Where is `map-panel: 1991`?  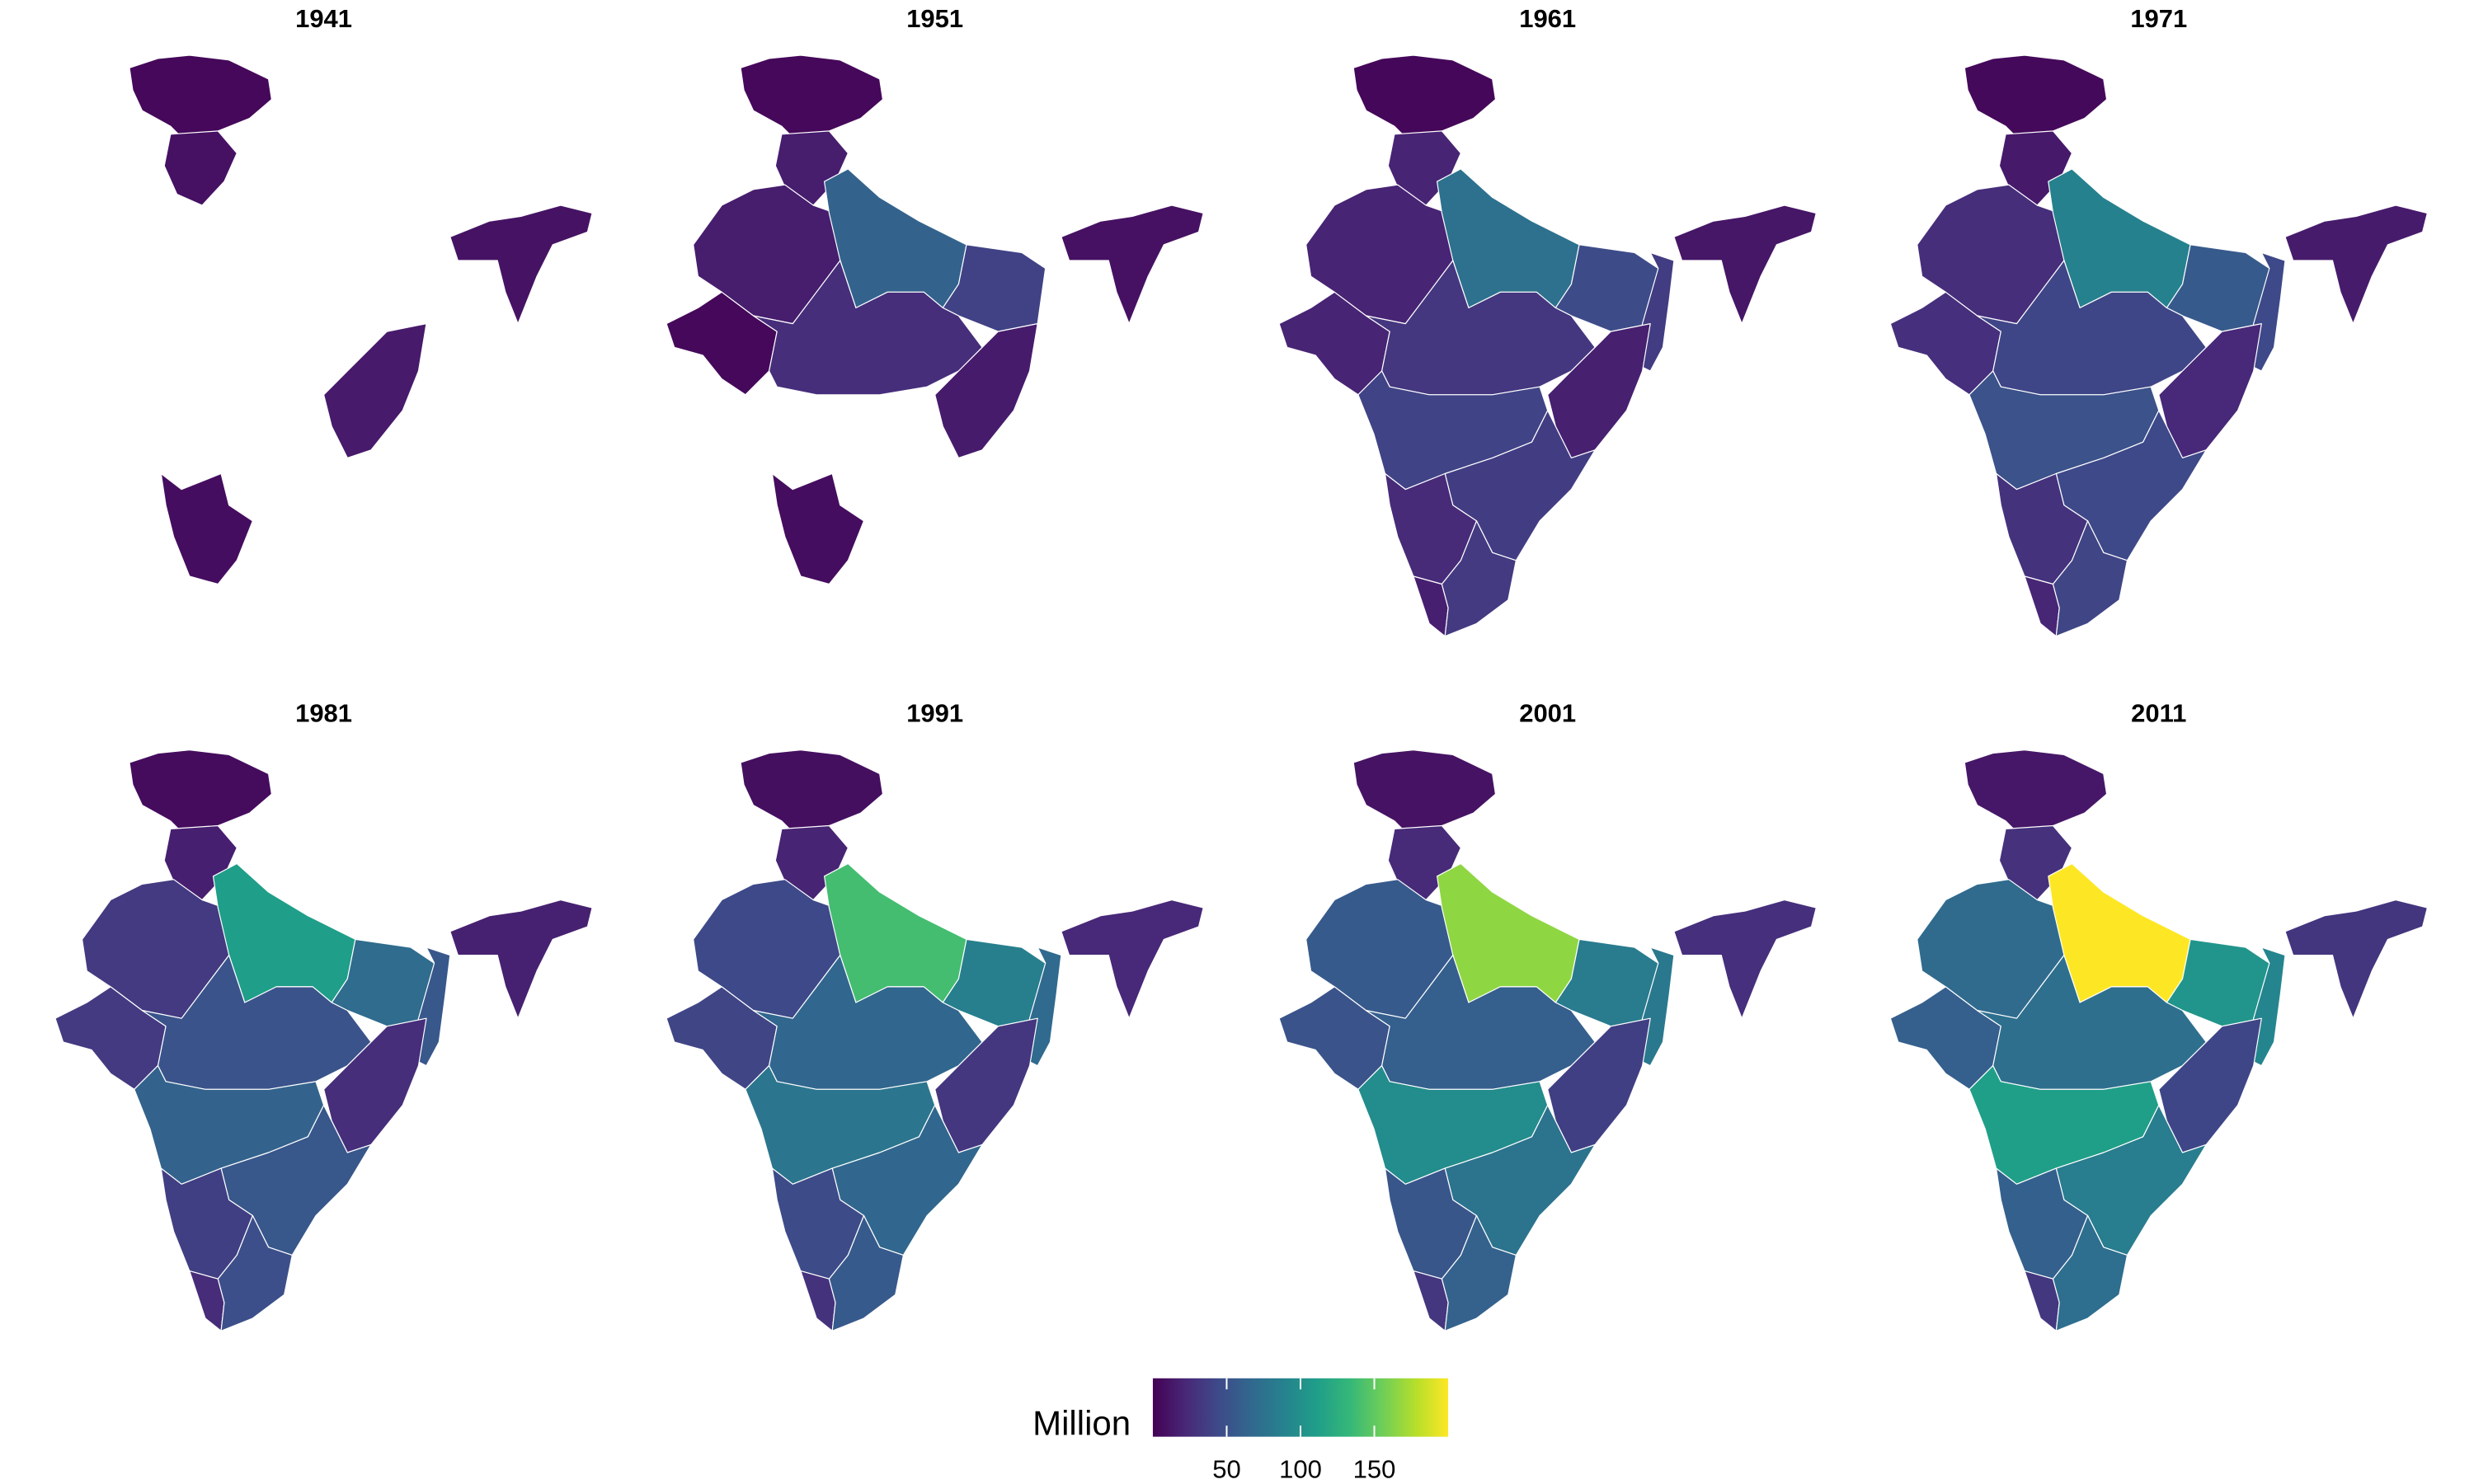
map-panel: 1991 is located at coordinates (935, 1015).